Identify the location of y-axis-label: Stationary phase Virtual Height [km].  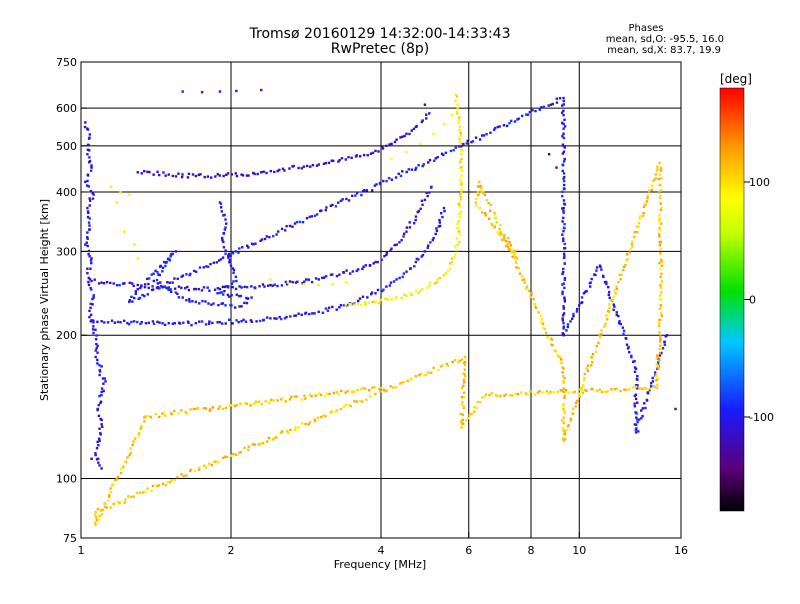
(44, 300).